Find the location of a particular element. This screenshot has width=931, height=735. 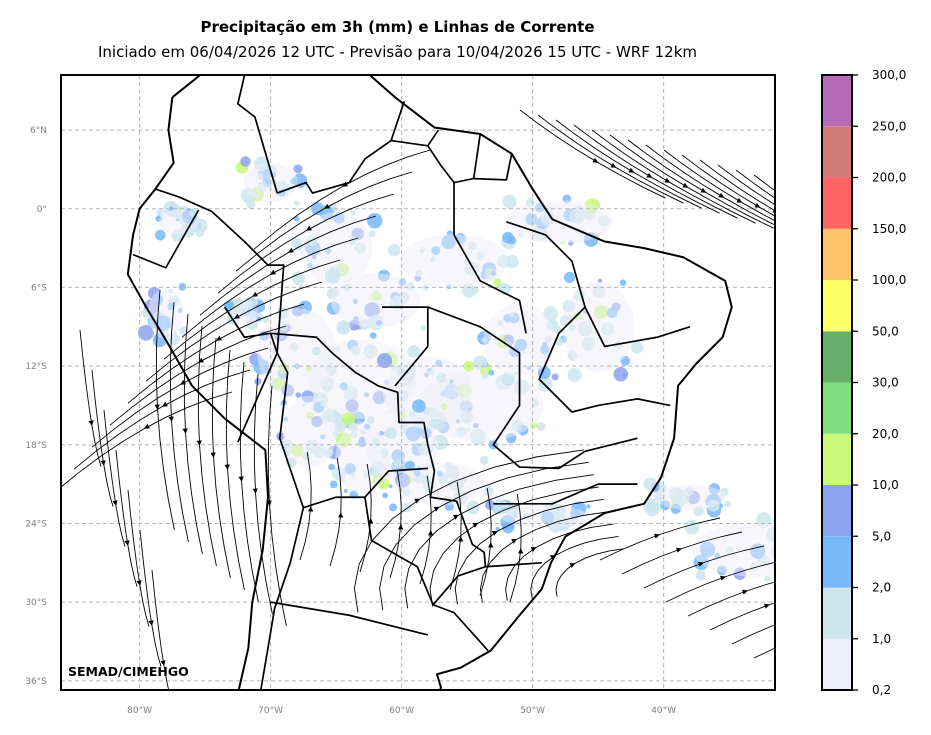

credit-label: SEMAD/CIMEHGO is located at coordinates (128, 671).